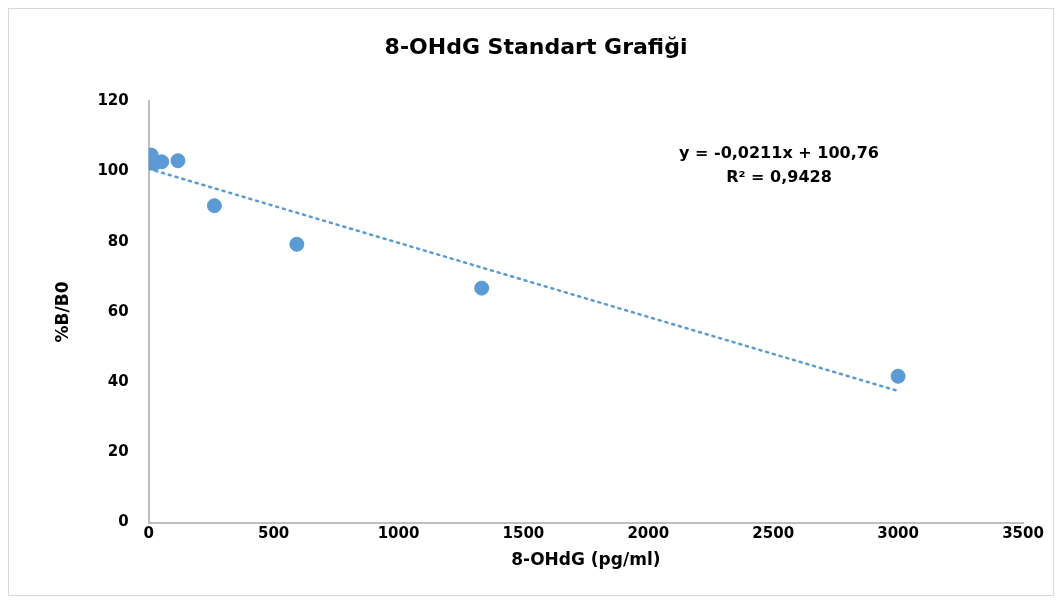 The height and width of the screenshot is (603, 1062). What do you see at coordinates (779, 177) in the screenshot?
I see `annotation: R² = 0,9428` at bounding box center [779, 177].